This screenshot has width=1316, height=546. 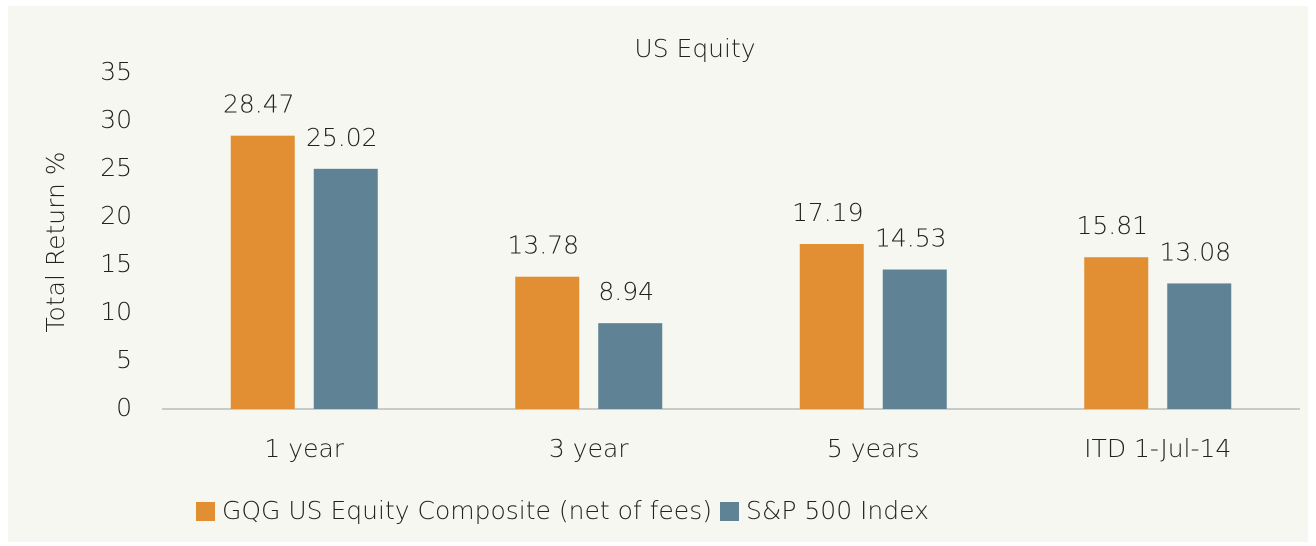 What do you see at coordinates (116, 119) in the screenshot?
I see `y-tick-label: 30` at bounding box center [116, 119].